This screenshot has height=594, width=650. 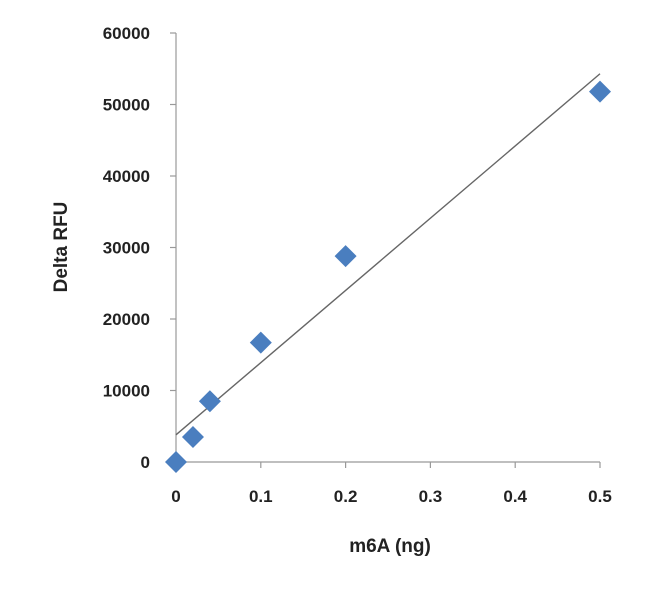 What do you see at coordinates (431, 496) in the screenshot?
I see `x-tick-label: 0.3` at bounding box center [431, 496].